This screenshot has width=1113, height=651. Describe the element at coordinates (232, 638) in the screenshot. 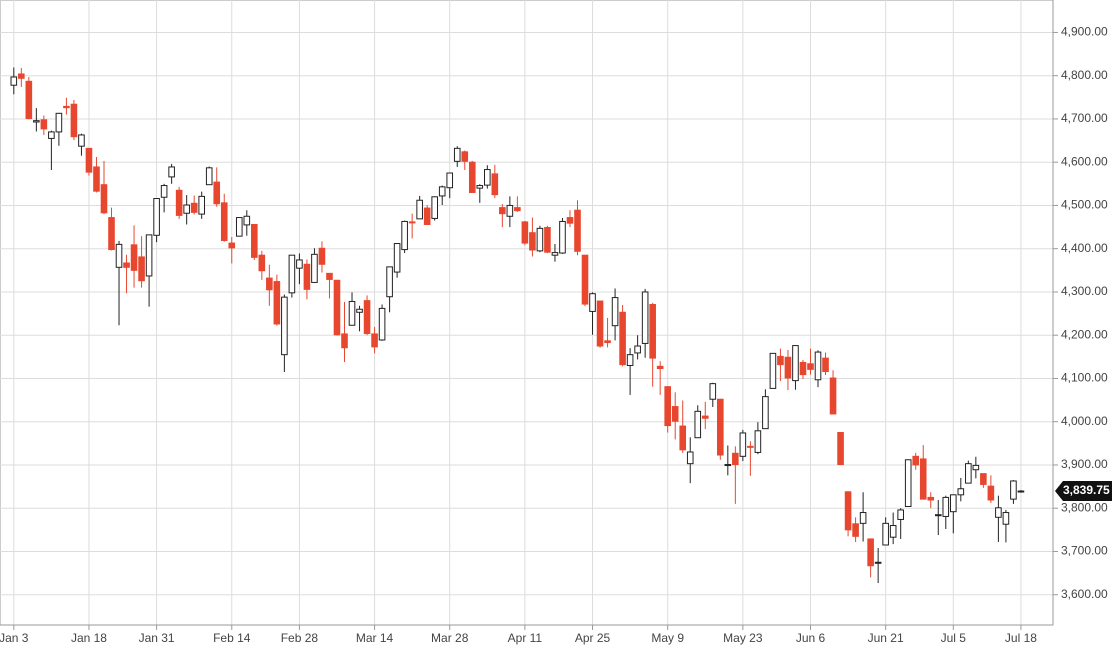

I see `x-tick-label: Feb 14` at that location.